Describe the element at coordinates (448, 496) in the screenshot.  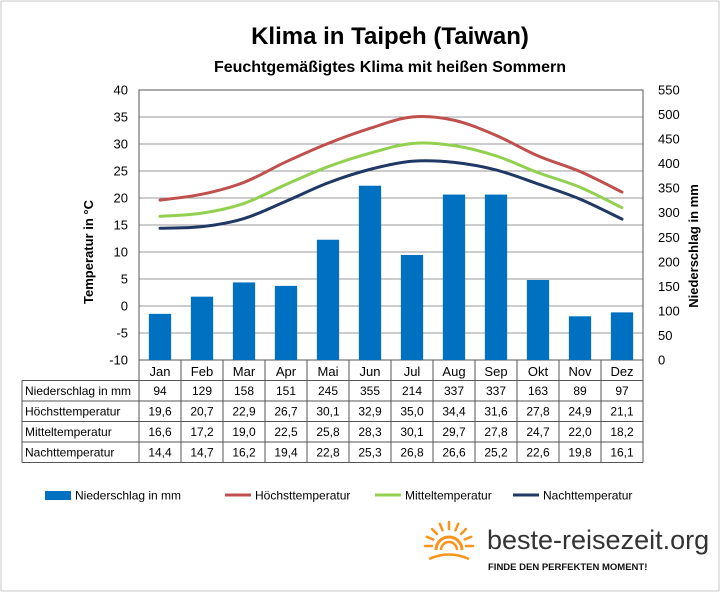
I see `legend-label: Mitteltemperatur` at that location.